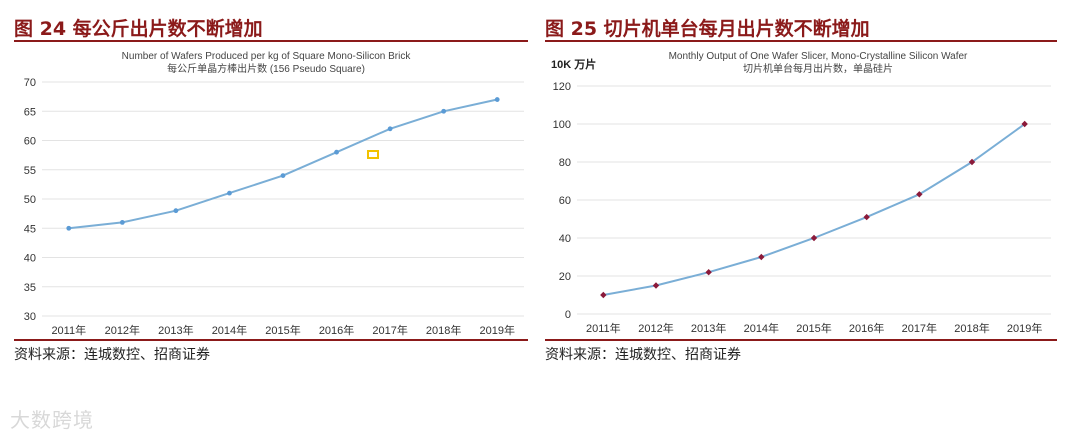 The image size is (1080, 441). What do you see at coordinates (30, 171) in the screenshot?
I see `y-tick-label: 55` at bounding box center [30, 171].